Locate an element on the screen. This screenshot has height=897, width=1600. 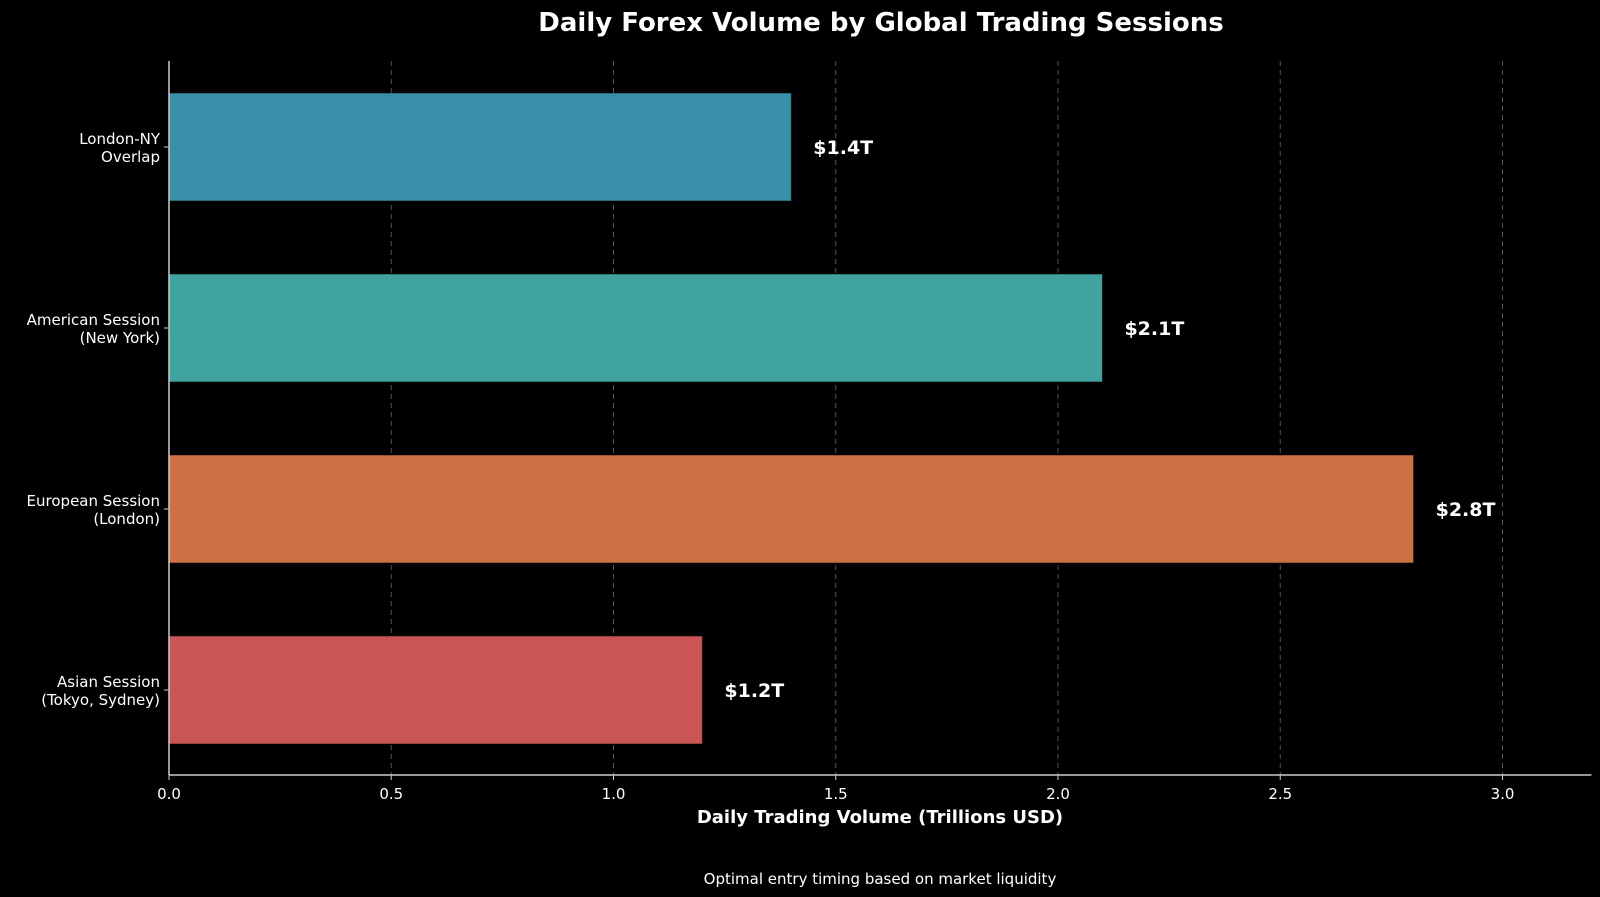
x-tick-label: 3.0 is located at coordinates (1503, 794).